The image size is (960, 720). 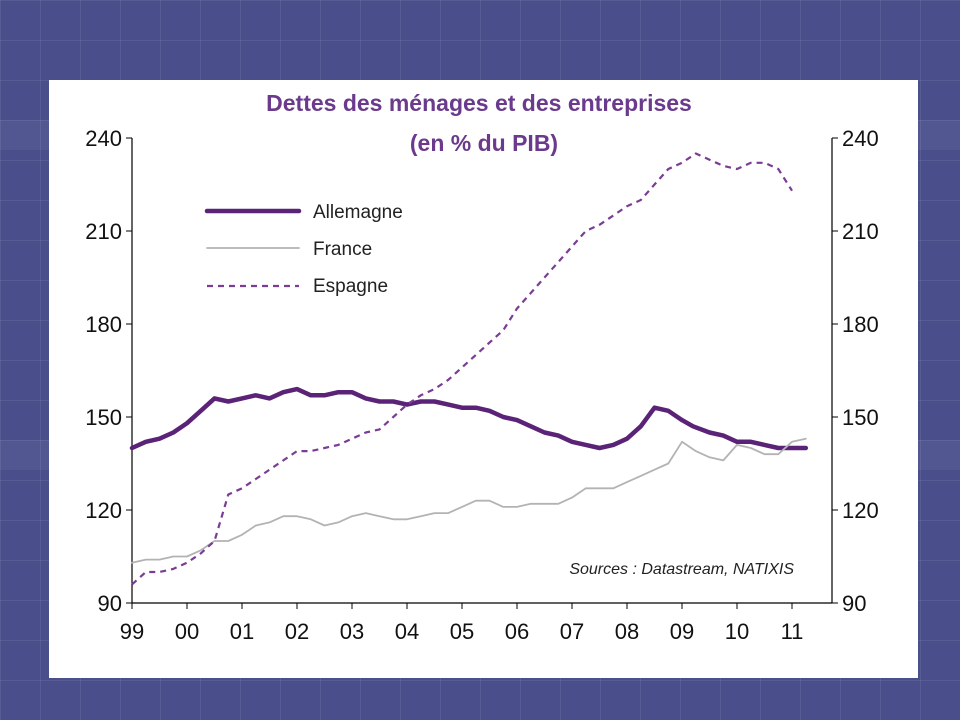 I want to click on x-tick-label: 09, so click(x=682, y=631).